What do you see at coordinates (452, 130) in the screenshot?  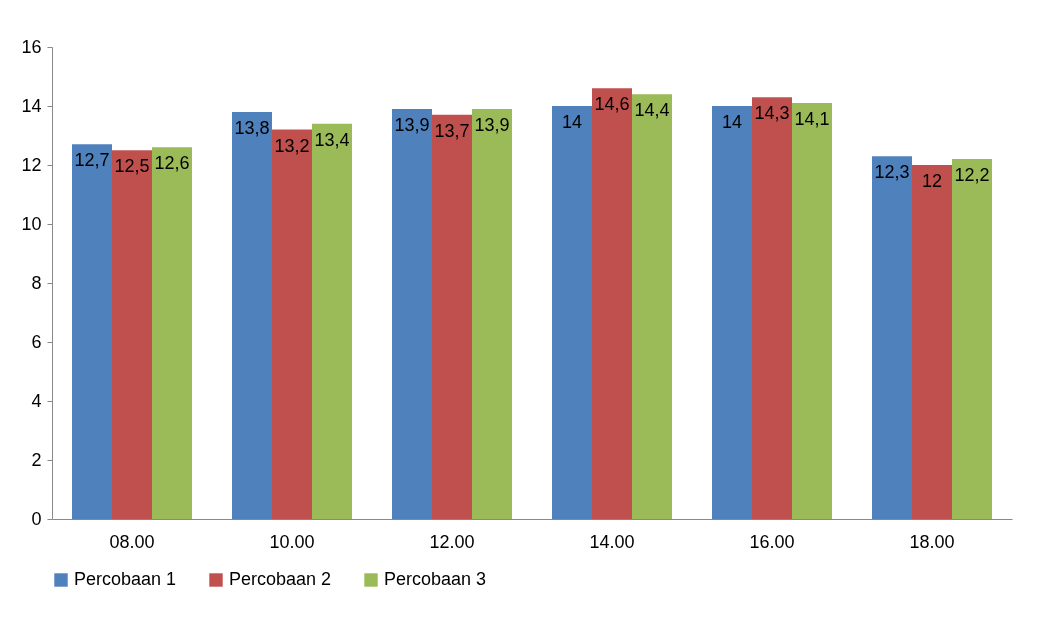 I see `data-label: 13,7` at bounding box center [452, 130].